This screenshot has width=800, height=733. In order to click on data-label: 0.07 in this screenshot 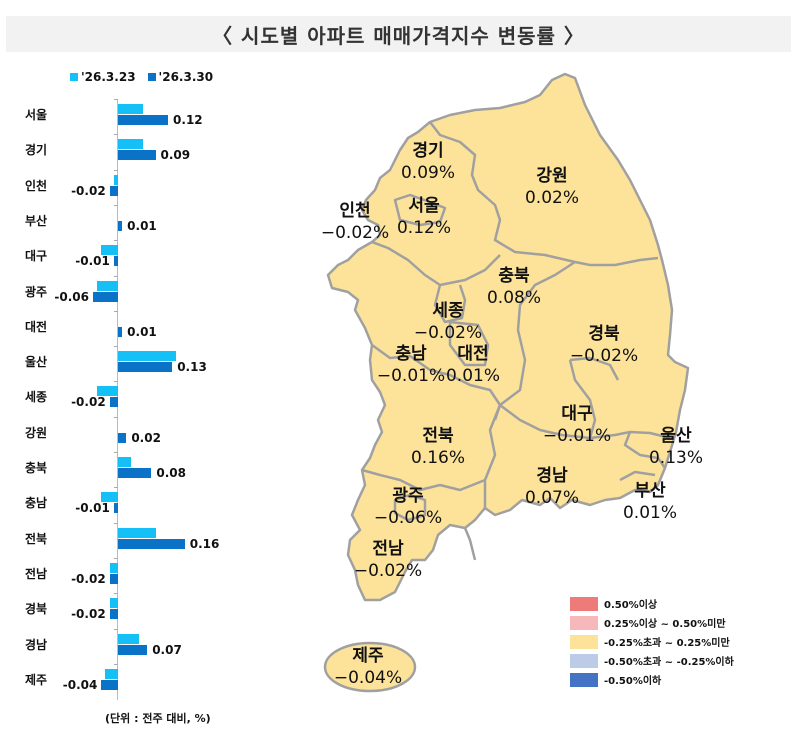, I will do `click(167, 649)`.